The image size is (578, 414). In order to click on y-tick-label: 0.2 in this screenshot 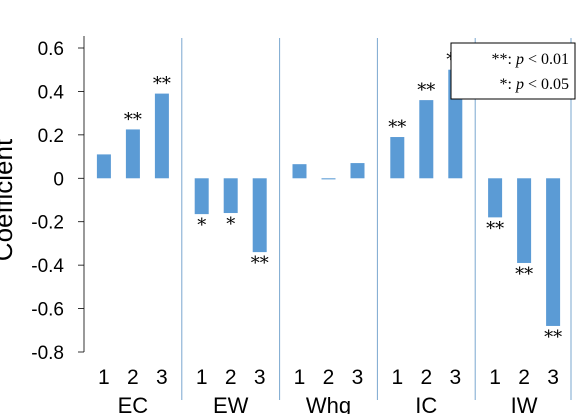, I will do `click(51, 136)`.